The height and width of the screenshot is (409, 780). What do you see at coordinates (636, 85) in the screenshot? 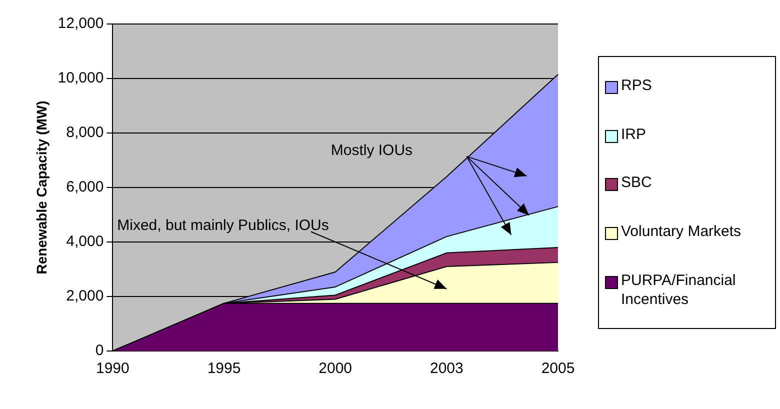
I see `legend-label: RPS` at bounding box center [636, 85].